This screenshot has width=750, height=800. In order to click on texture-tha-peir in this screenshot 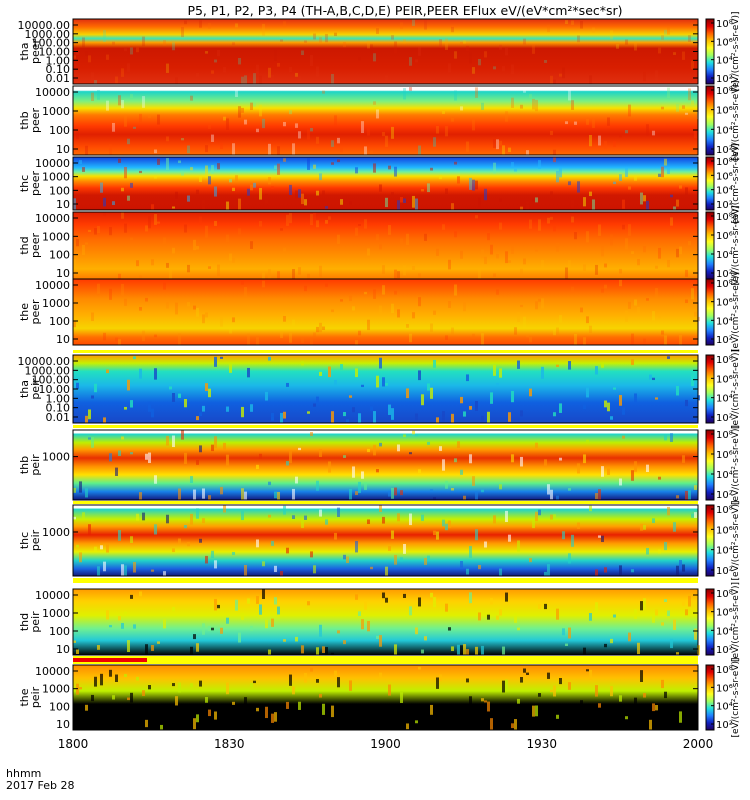, I will do `click(388, 389)`.